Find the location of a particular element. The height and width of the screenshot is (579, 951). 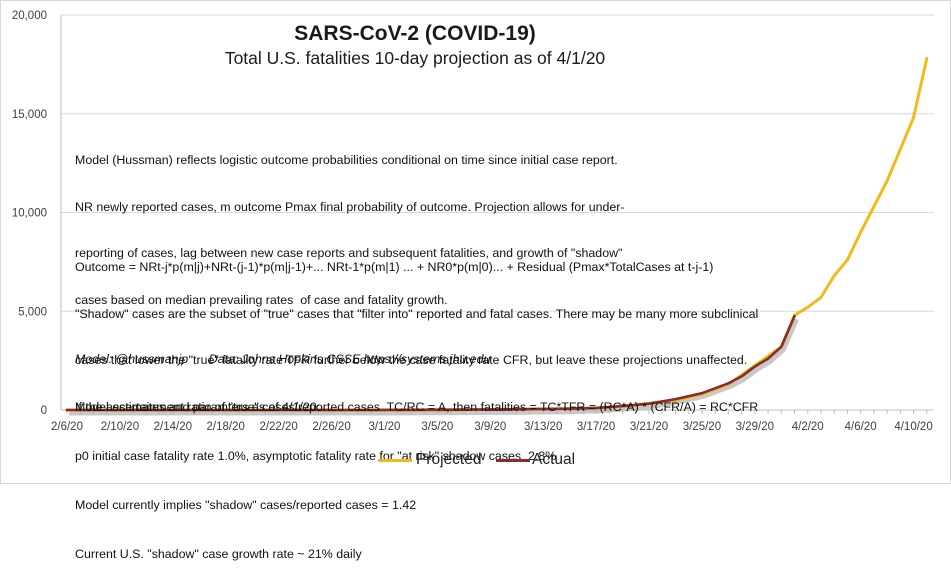

legend-swatch-actual is located at coordinates (513, 460).